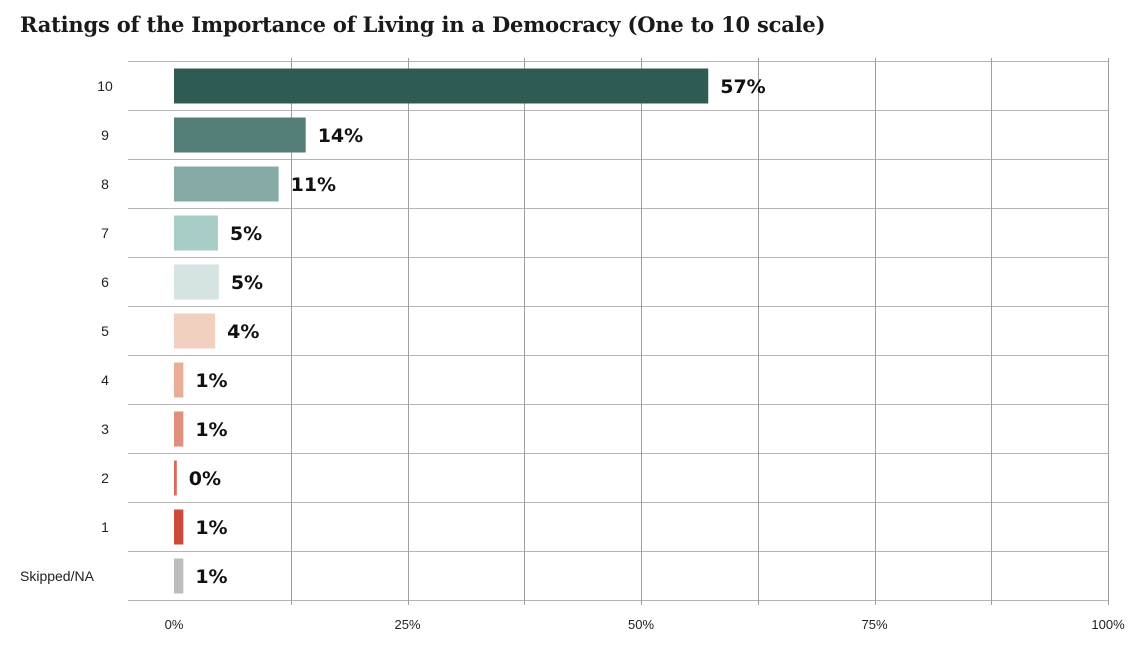 The width and height of the screenshot is (1132, 649). What do you see at coordinates (313, 185) in the screenshot?
I see `data-label: 11%` at bounding box center [313, 185].